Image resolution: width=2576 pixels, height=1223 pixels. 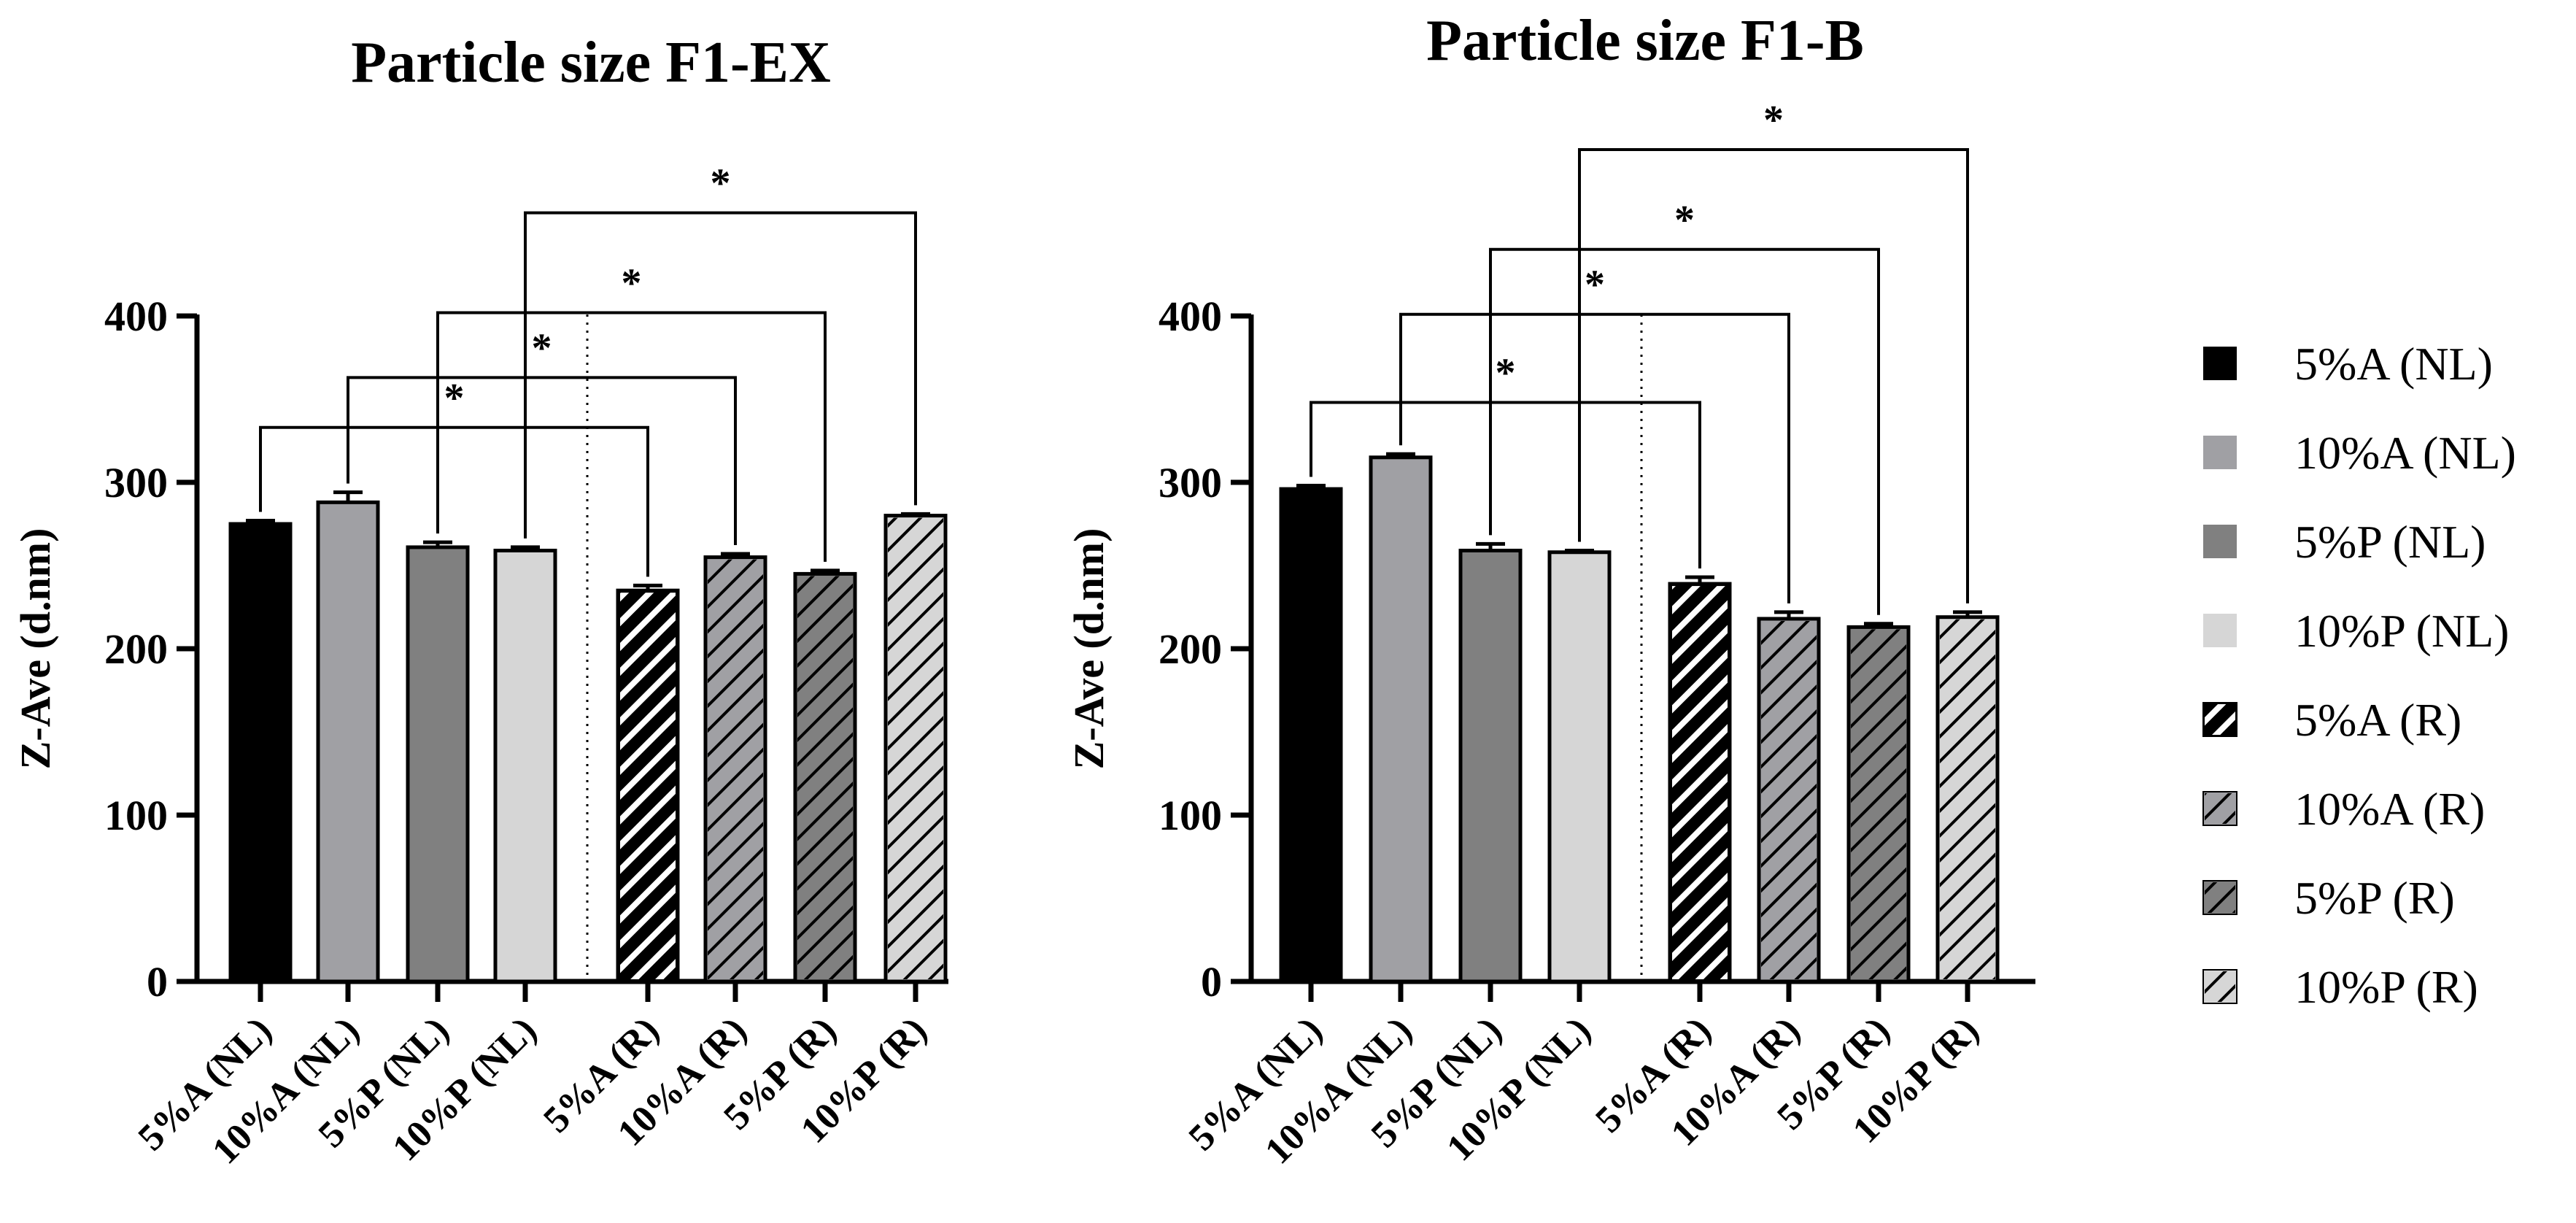 I want to click on legend-10pcta-nl-label: 10%A (NL), so click(x=2405, y=453).